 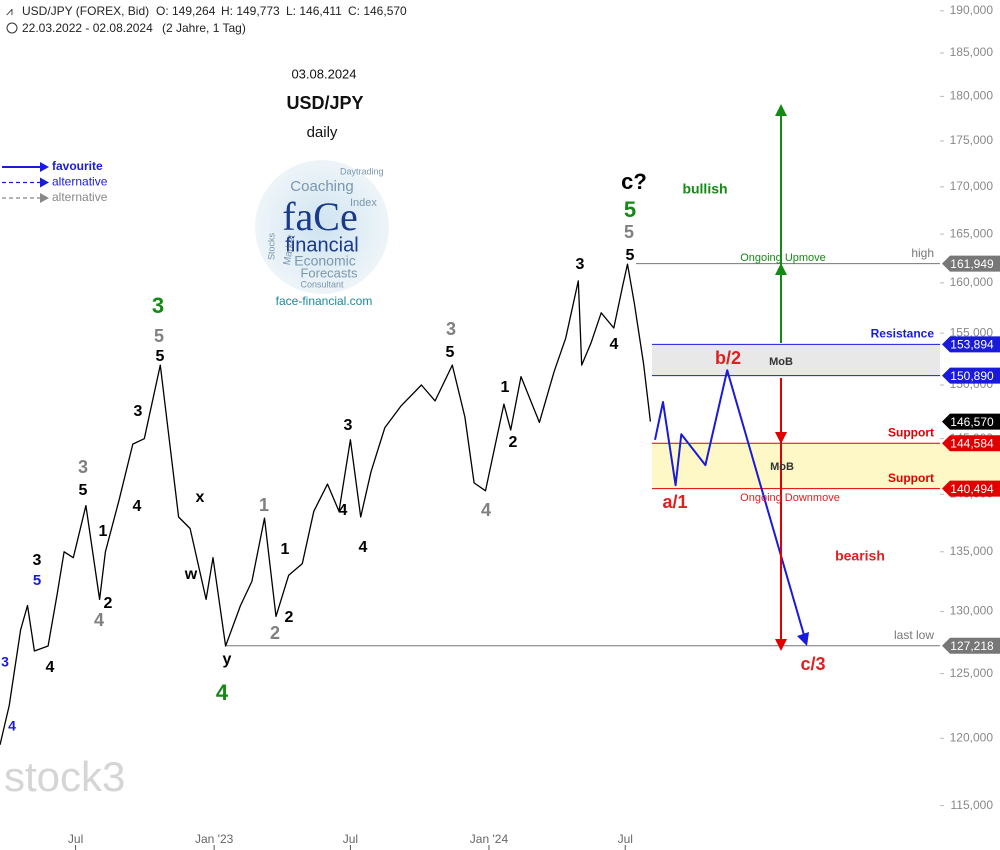 I want to click on y-tick-label: 190,000, so click(x=972, y=10).